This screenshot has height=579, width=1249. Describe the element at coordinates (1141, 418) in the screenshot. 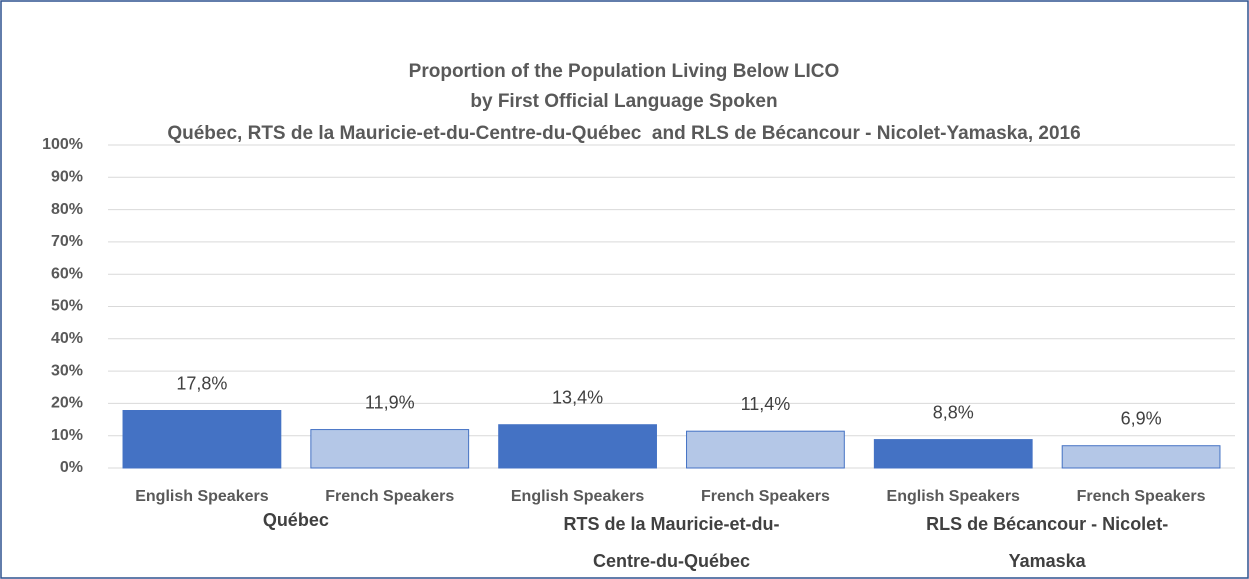

I see `value-label: 6,9%` at that location.